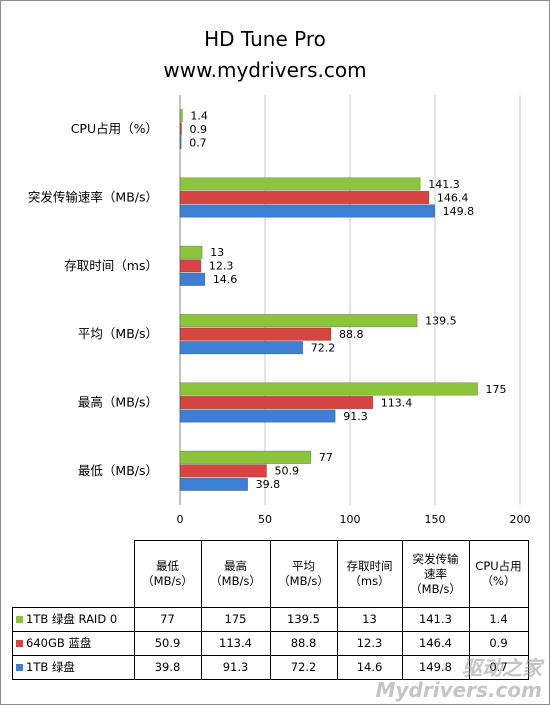 Image resolution: width=550 pixels, height=705 pixels. Describe the element at coordinates (453, 197) in the screenshot. I see `data-label: 146.4` at that location.